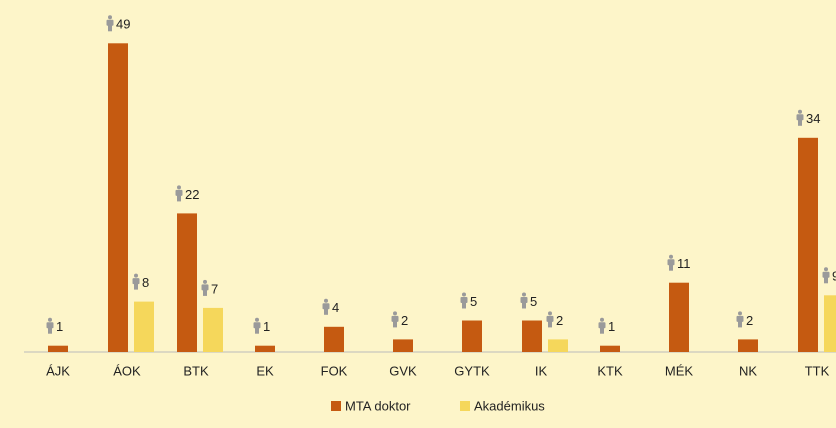 Image resolution: width=836 pixels, height=428 pixels. Describe the element at coordinates (334, 370) in the screenshot. I see `x-tick-label: FOK` at that location.